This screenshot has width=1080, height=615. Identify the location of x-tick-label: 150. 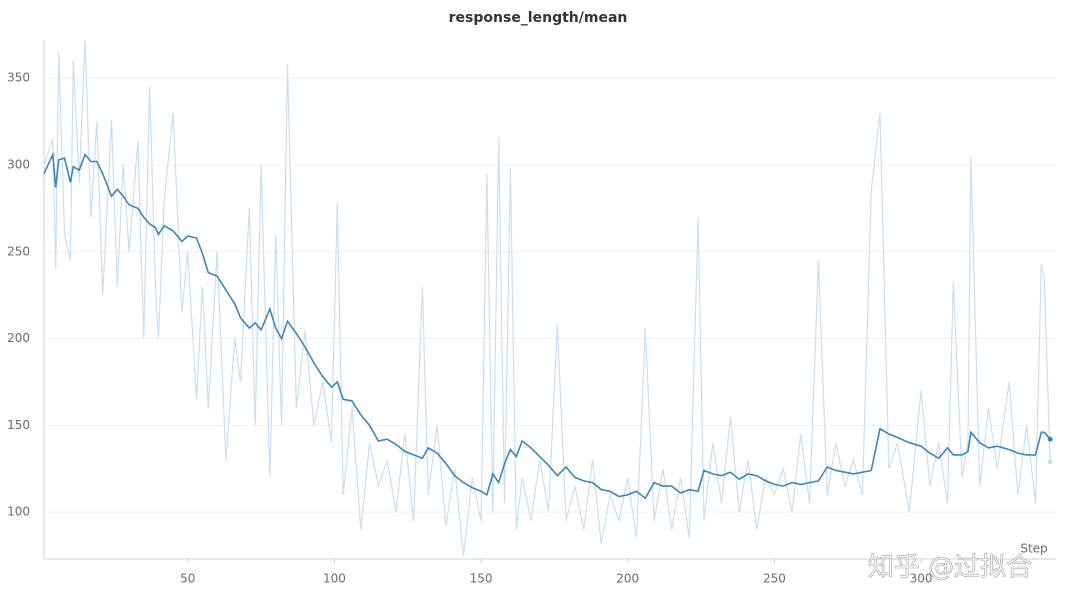
(481, 579).